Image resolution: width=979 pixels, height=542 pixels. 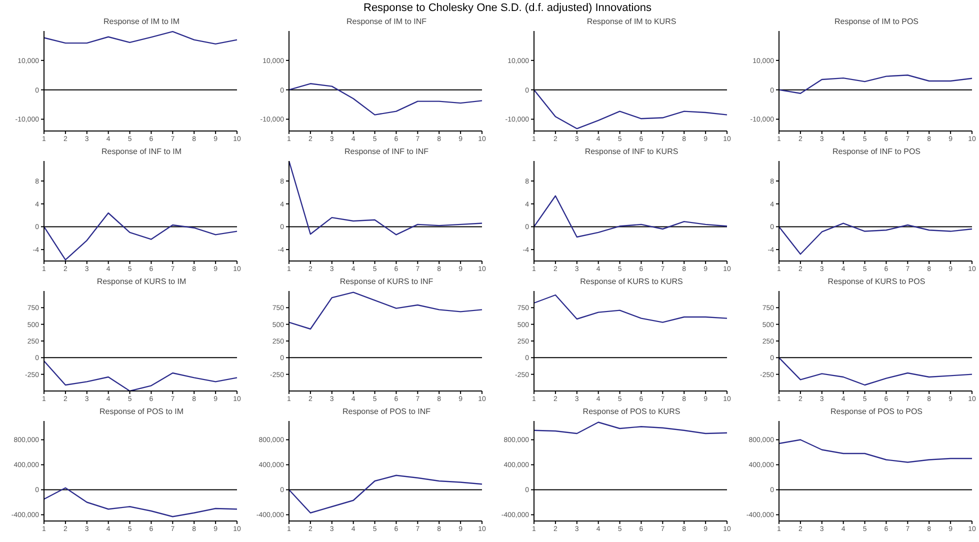 What do you see at coordinates (141, 22) in the screenshot?
I see `chart-title: Response of IM to IM` at bounding box center [141, 22].